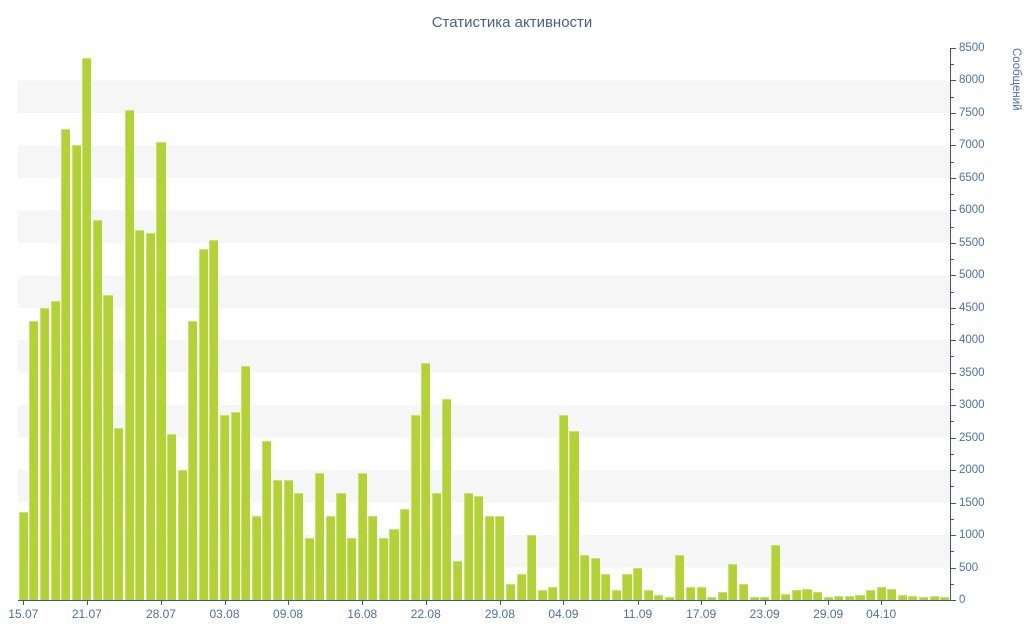 The height and width of the screenshot is (640, 1024). Describe the element at coordinates (637, 614) in the screenshot. I see `x-tick-label: 11.09` at that location.